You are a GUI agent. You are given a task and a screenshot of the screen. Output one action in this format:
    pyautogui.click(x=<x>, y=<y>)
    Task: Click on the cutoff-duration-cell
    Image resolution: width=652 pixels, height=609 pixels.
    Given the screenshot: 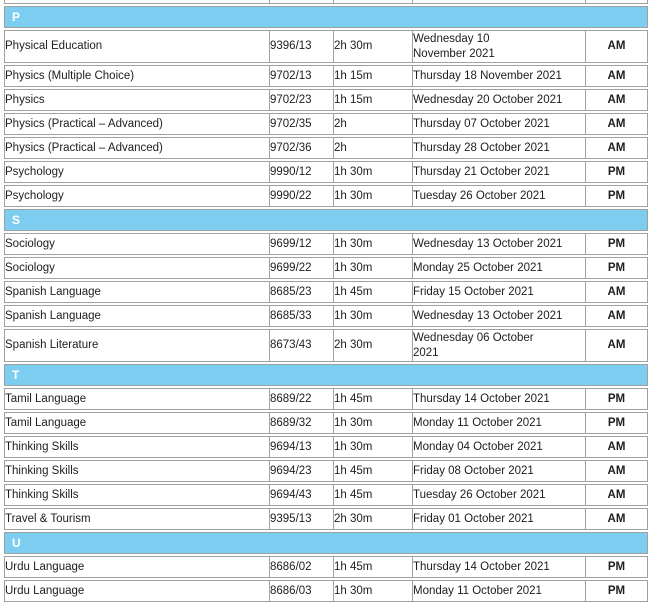 What is the action you would take?
    pyautogui.click(x=372, y=2)
    